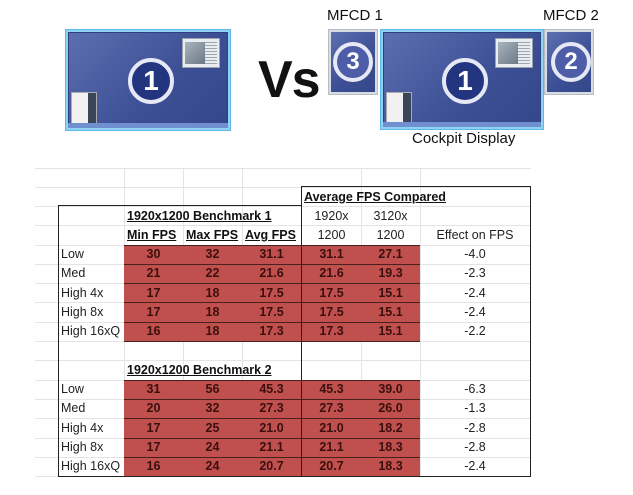 The height and width of the screenshot is (495, 633). I want to click on mfcd2-monitor: 2, so click(569, 62).